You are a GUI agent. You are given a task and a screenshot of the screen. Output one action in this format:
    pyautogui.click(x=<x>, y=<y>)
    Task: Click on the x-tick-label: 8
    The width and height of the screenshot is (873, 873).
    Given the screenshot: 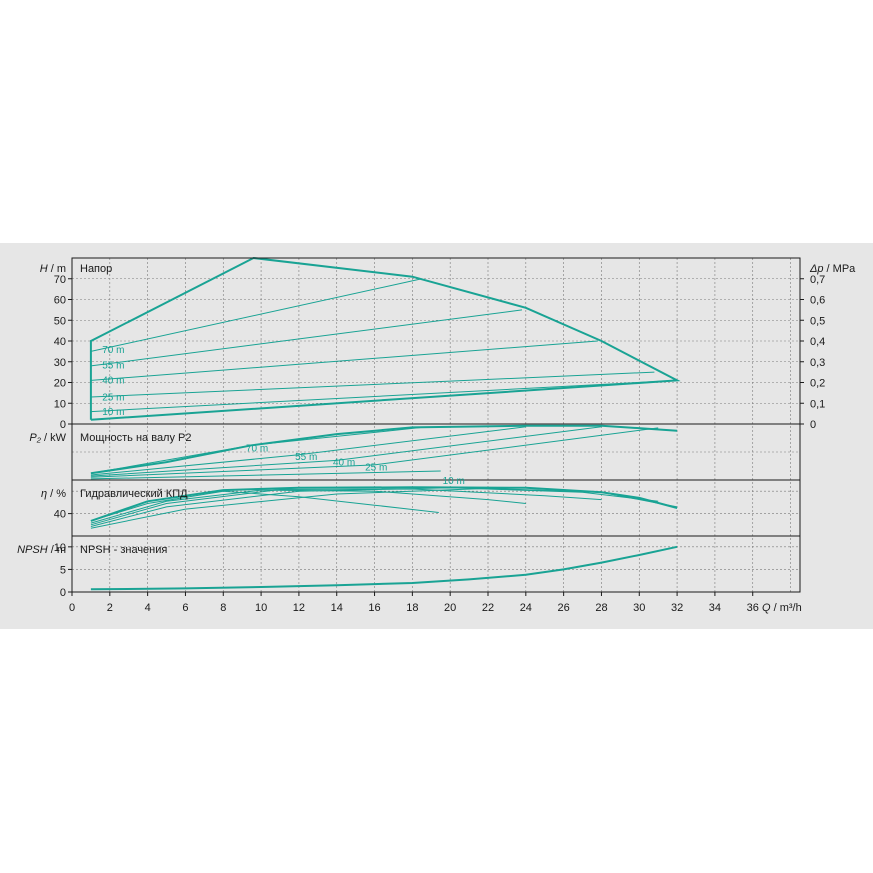 What is the action you would take?
    pyautogui.click(x=223, y=608)
    